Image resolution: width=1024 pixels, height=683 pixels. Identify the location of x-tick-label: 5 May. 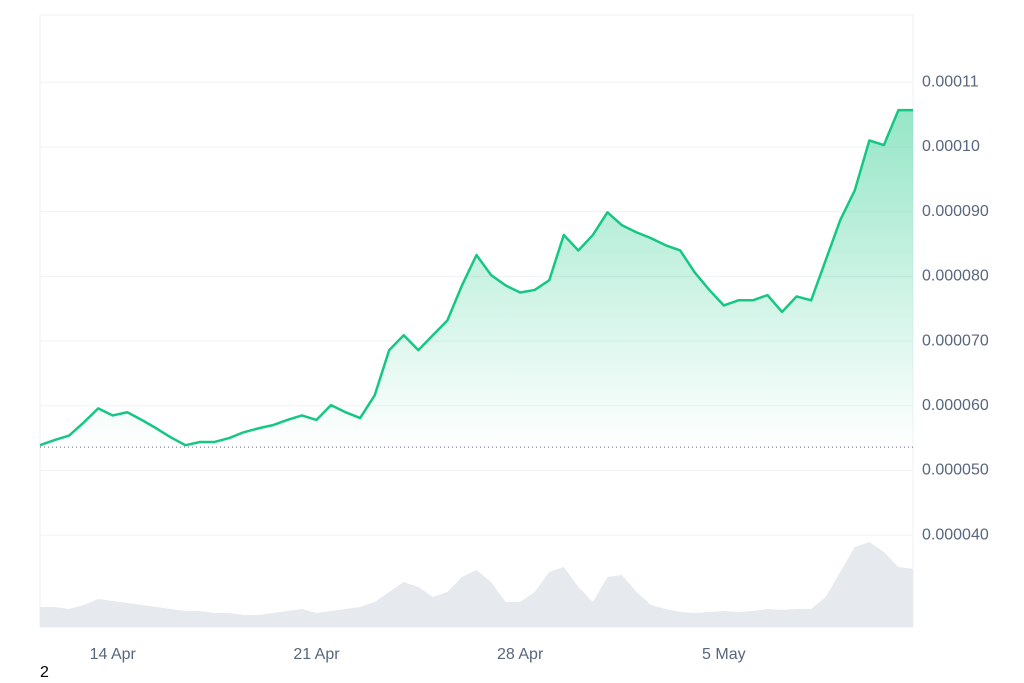
(724, 654).